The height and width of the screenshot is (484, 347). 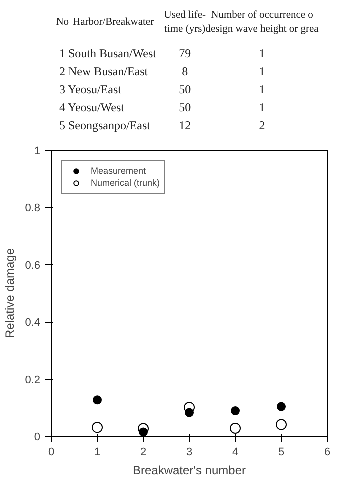 What do you see at coordinates (125, 183) in the screenshot?
I see `legend-label: Numerical (trunk)` at bounding box center [125, 183].